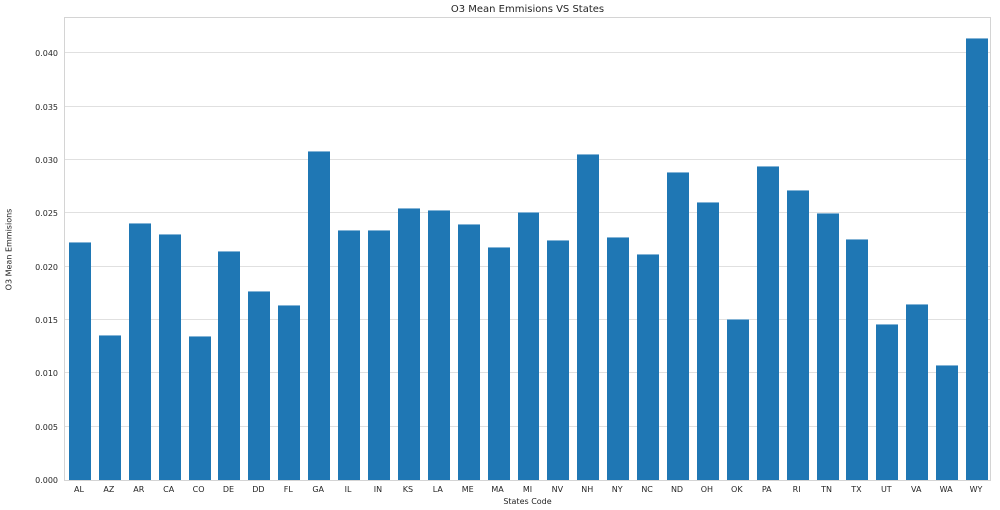 The width and height of the screenshot is (1000, 510). What do you see at coordinates (408, 344) in the screenshot?
I see `bar-KS` at bounding box center [408, 344].